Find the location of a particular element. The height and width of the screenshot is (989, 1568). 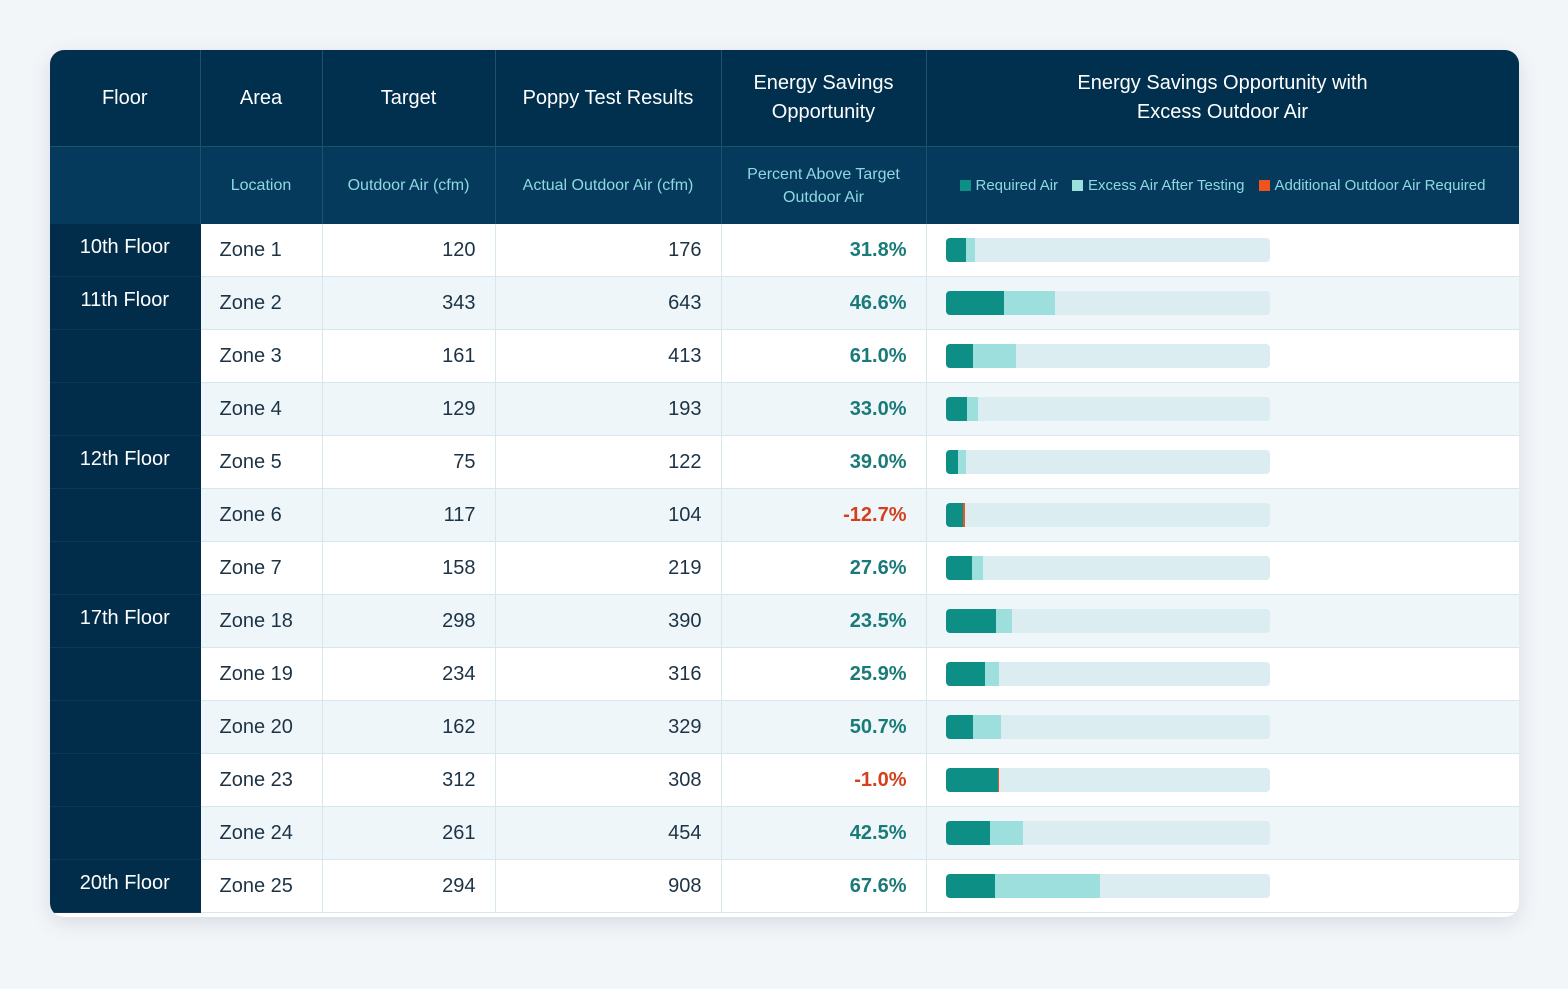

table-row: Zone 20 162 329 50.7% is located at coordinates (784, 727).